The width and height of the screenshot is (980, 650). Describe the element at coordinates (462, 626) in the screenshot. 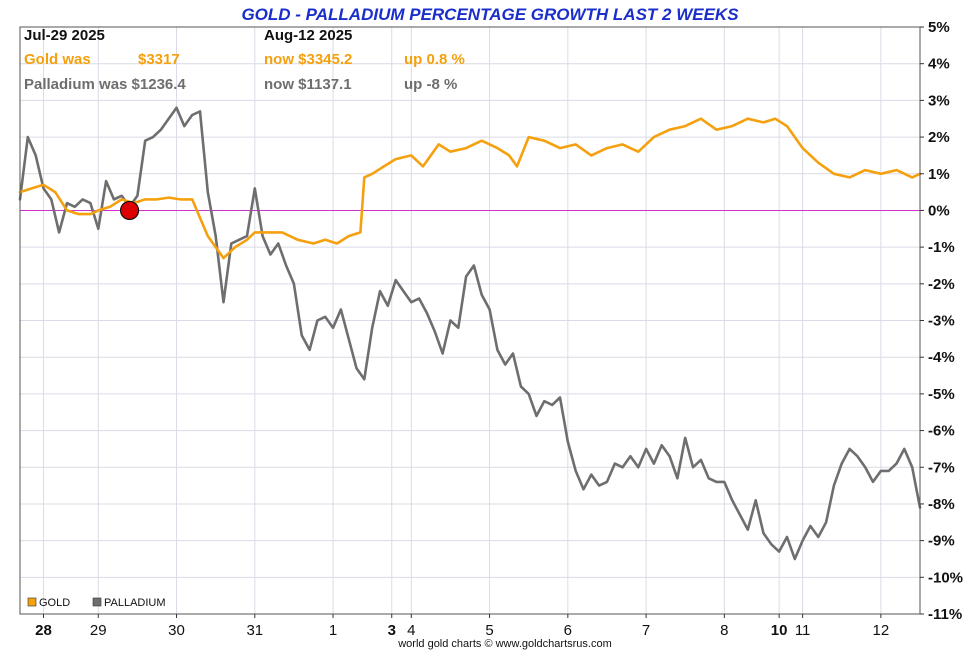

I see `x-axis: 28 29 30 31 1 3 4 5 6 7 8 10 11 12` at that location.